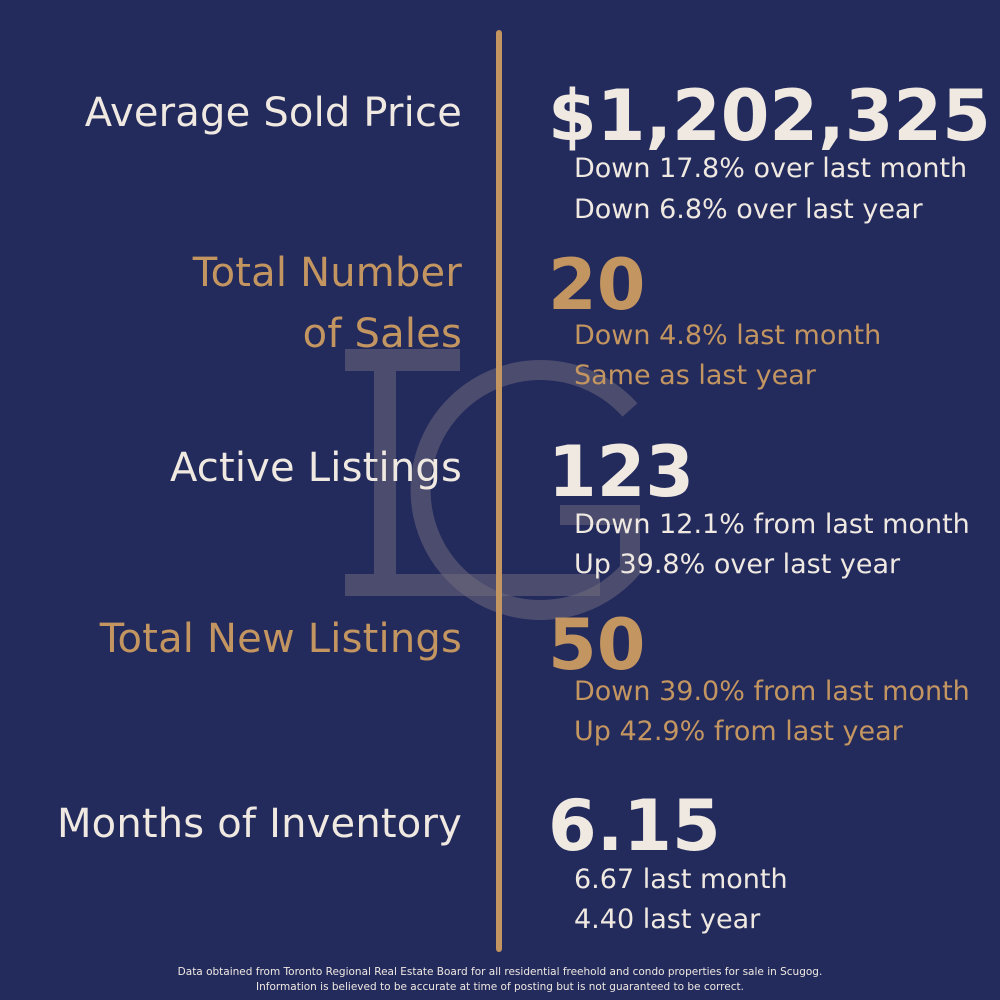  I want to click on new-listings-label: Total New Listings, so click(280, 639).